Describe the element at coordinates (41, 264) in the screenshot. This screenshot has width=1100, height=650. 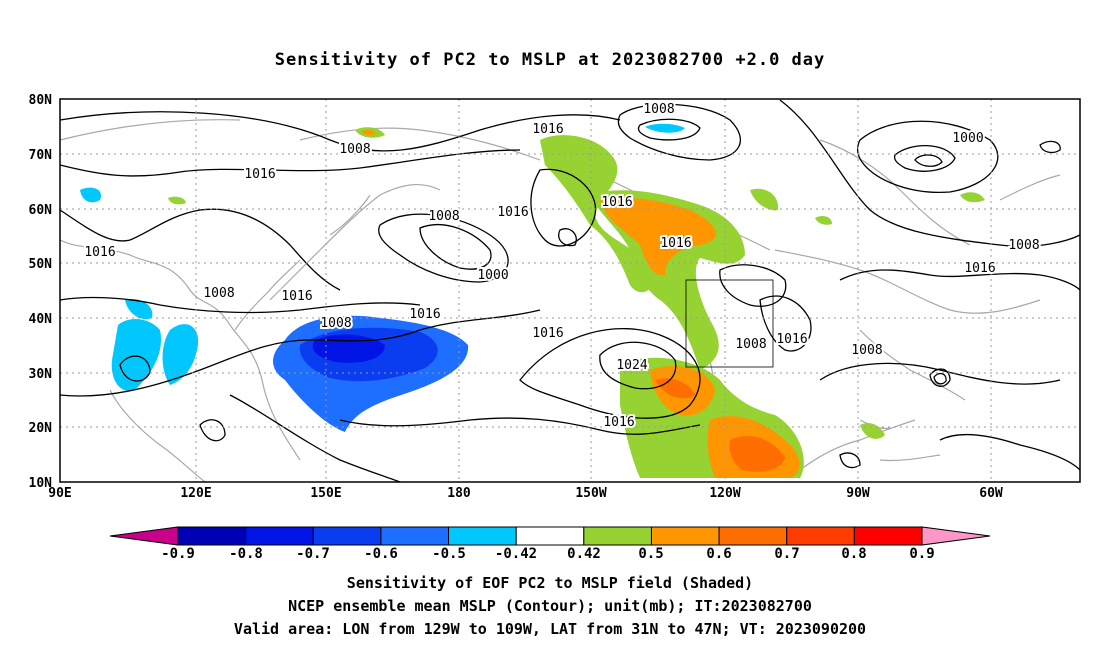
I see `lat-label: 50N` at that location.